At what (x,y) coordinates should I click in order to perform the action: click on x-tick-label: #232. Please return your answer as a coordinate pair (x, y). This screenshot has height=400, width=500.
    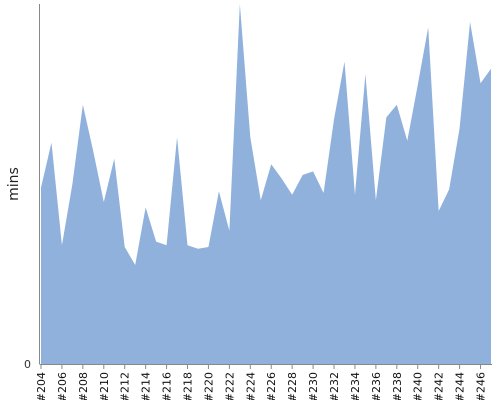
    Looking at the image, I should click on (334, 386).